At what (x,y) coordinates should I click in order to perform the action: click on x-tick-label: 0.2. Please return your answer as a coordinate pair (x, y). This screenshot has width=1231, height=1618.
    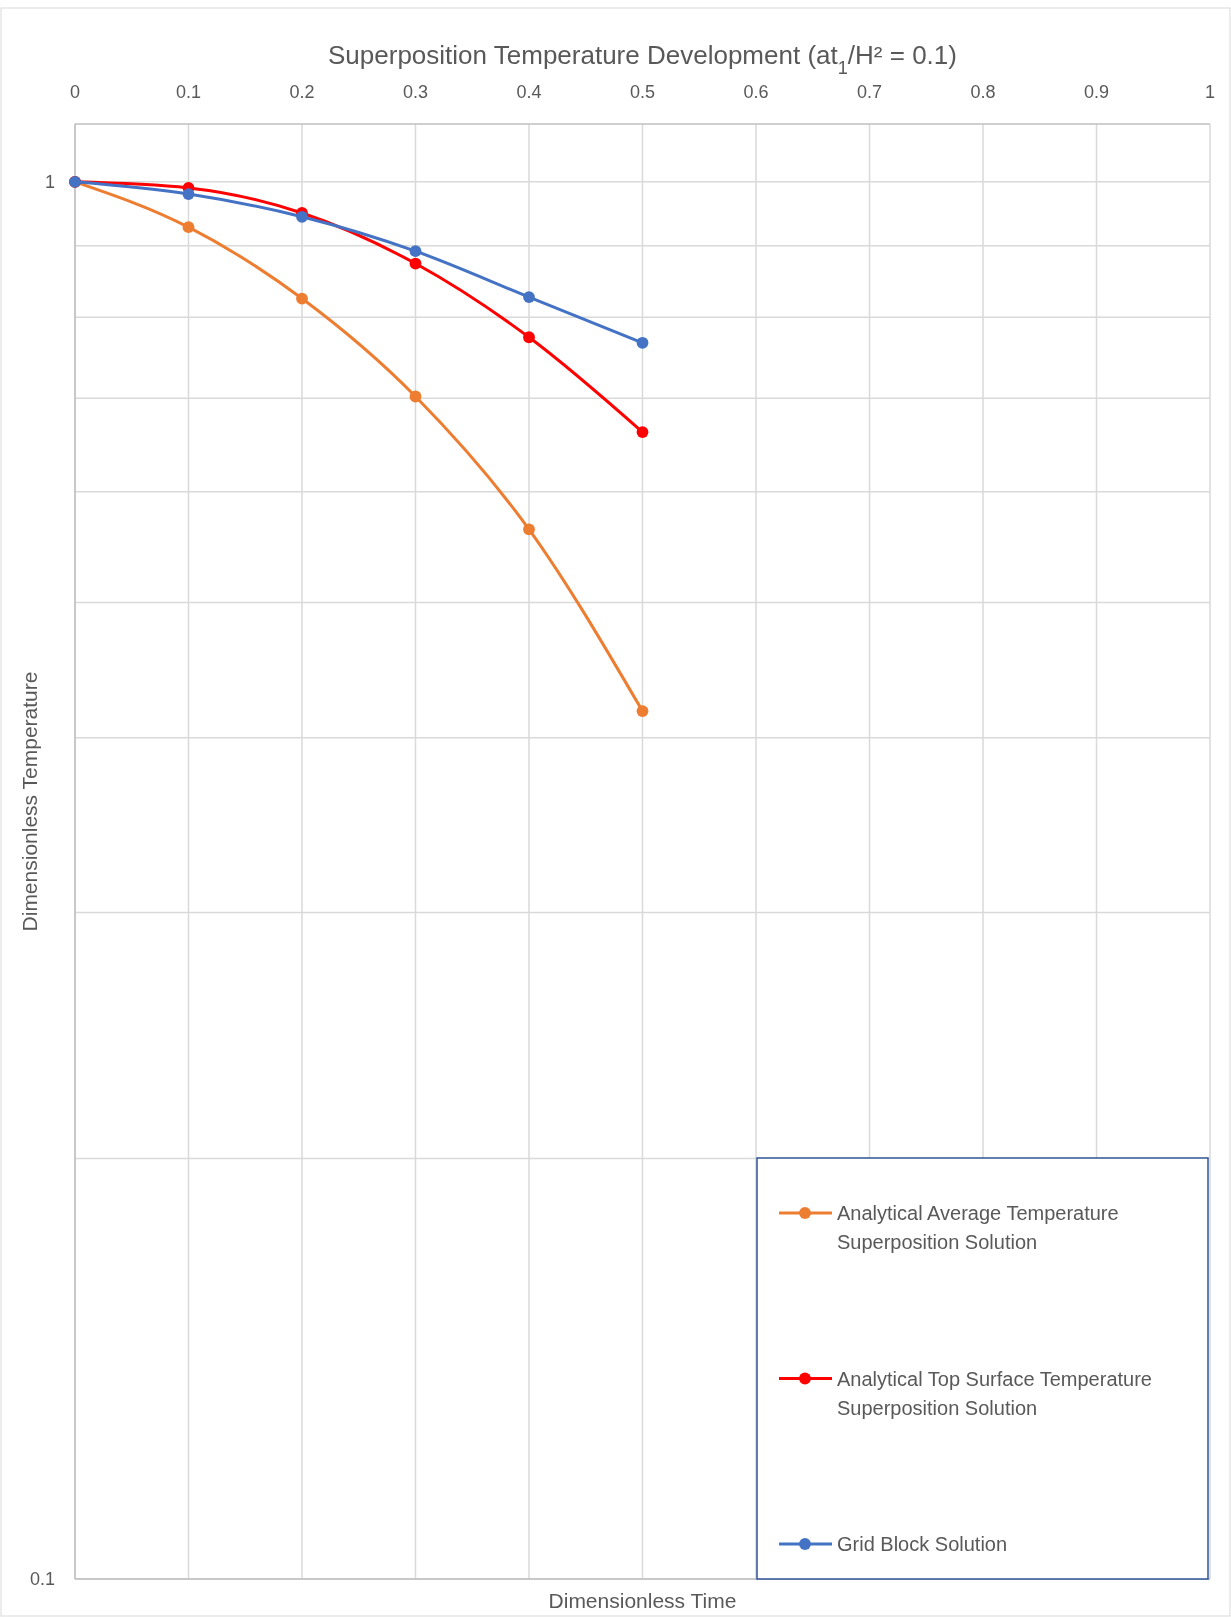
    Looking at the image, I should click on (302, 92).